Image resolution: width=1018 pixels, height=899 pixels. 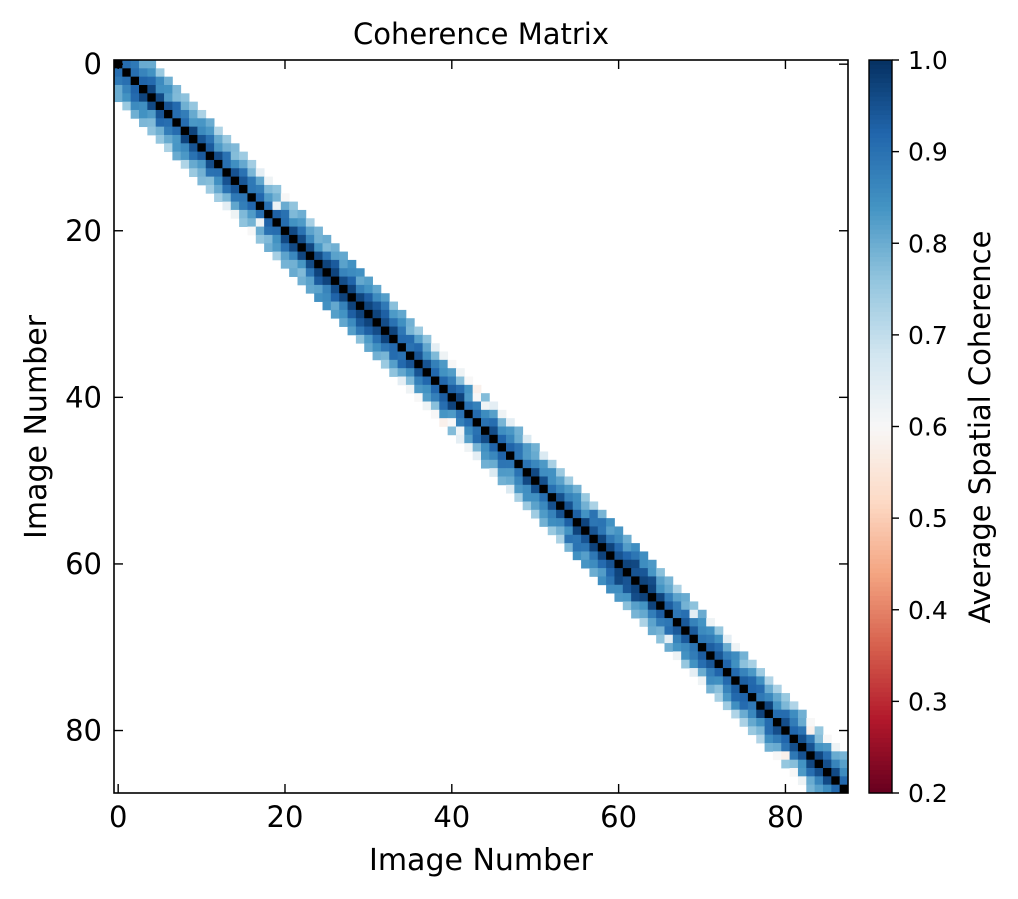 What do you see at coordinates (481, 34) in the screenshot?
I see `chart-title: Coherence Matrix` at bounding box center [481, 34].